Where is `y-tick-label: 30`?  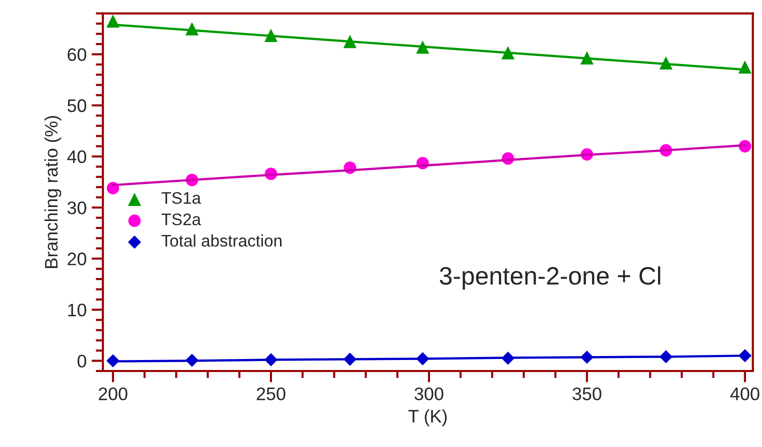 y-tick-label: 30 is located at coordinates (77, 207).